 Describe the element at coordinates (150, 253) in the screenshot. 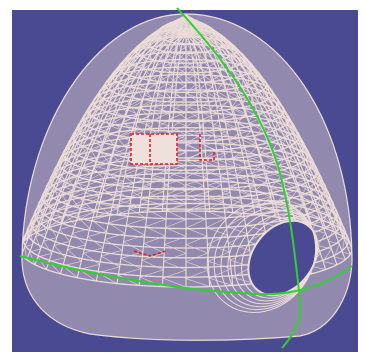

I see `dash-marker` at that location.